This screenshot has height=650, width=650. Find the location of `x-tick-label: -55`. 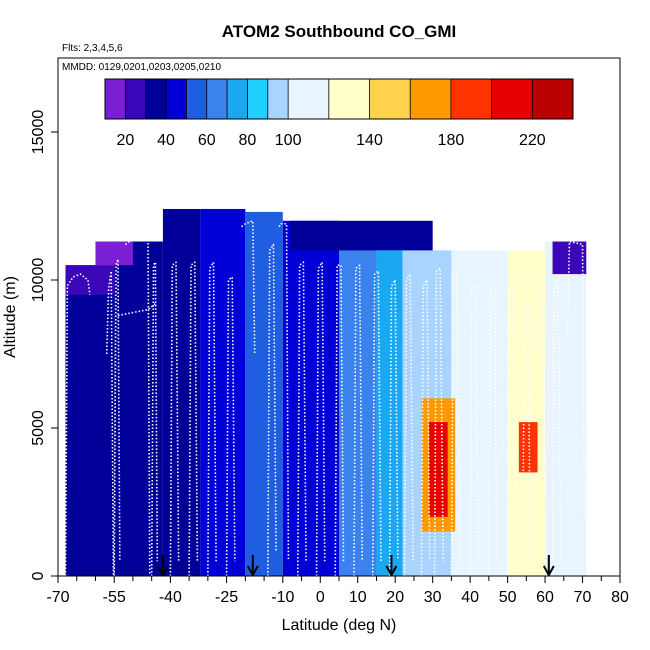

x-tick-label: -55 is located at coordinates (114, 597).